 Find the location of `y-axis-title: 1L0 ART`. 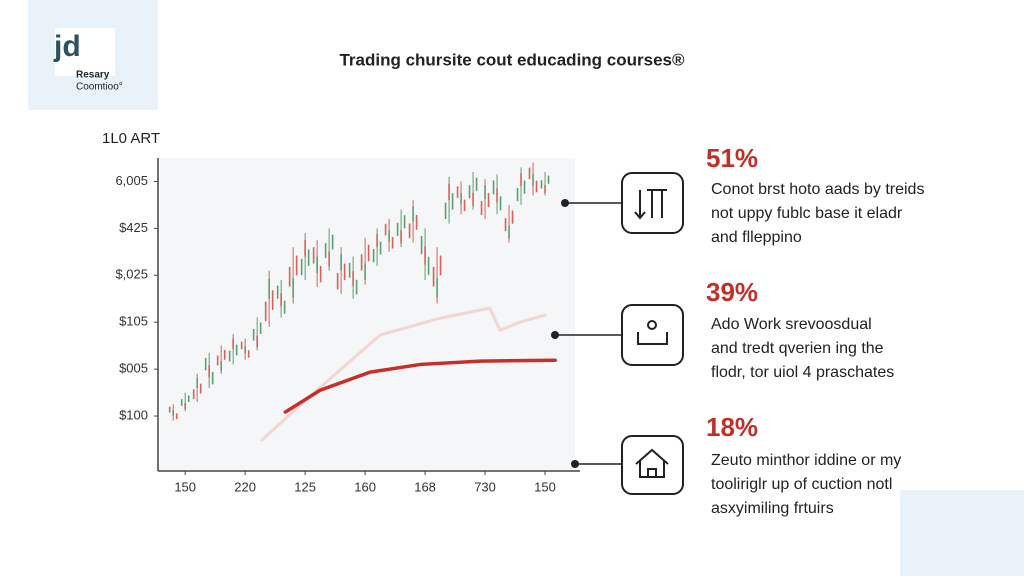

y-axis-title: 1L0 ART is located at coordinates (131, 138).